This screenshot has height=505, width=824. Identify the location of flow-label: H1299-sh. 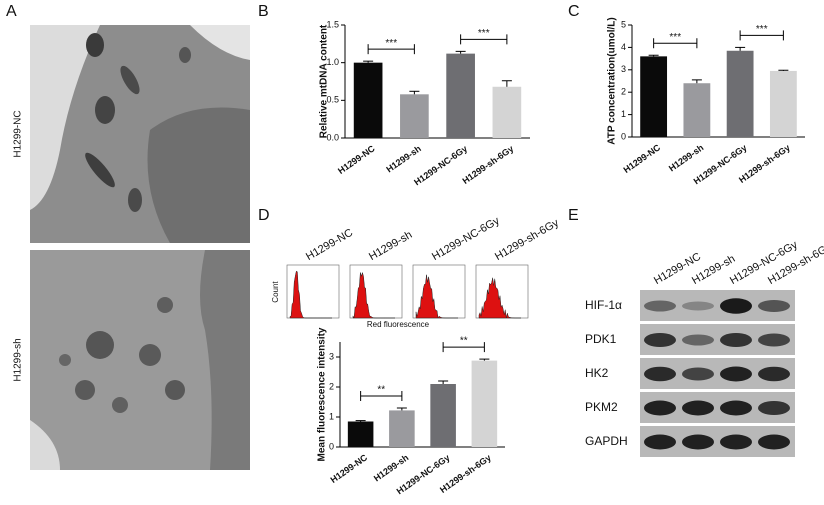
(390, 246).